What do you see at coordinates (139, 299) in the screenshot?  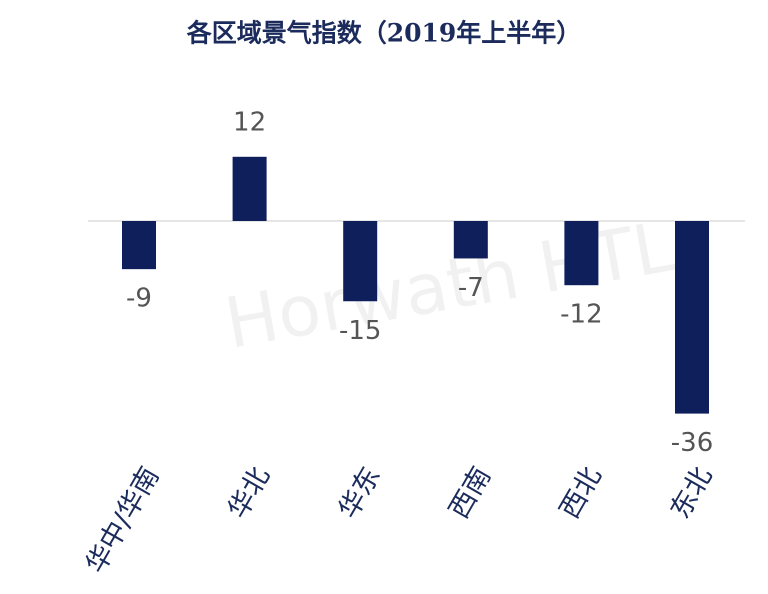 I see `value-label: -9` at bounding box center [139, 299].